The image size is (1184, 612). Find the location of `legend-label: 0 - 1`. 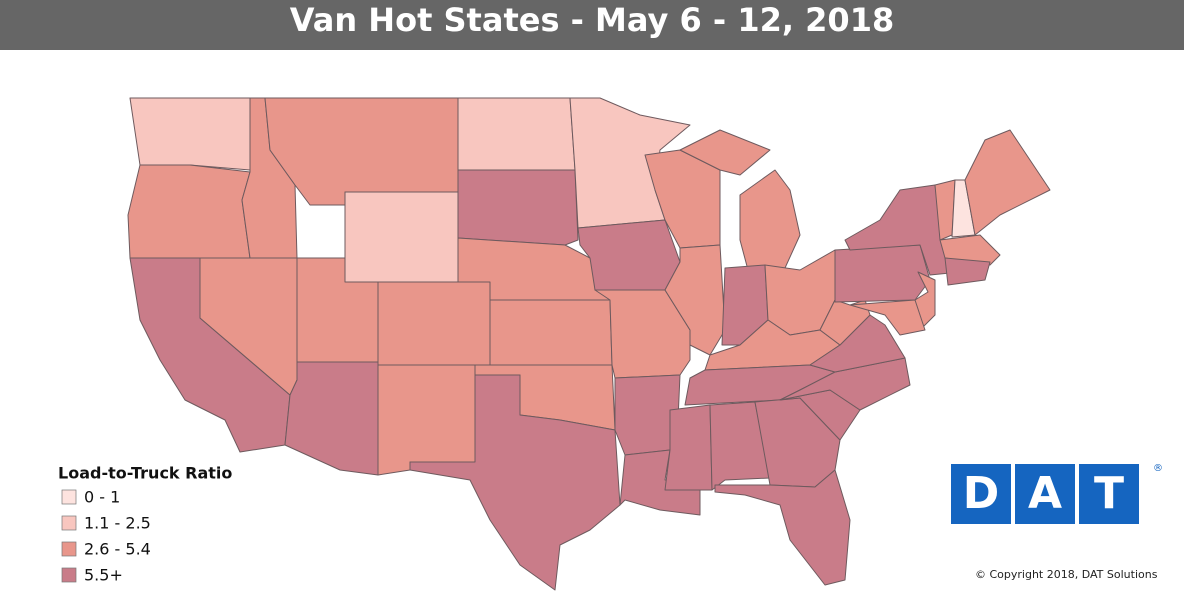

legend-label: 0 - 1 is located at coordinates (102, 497).